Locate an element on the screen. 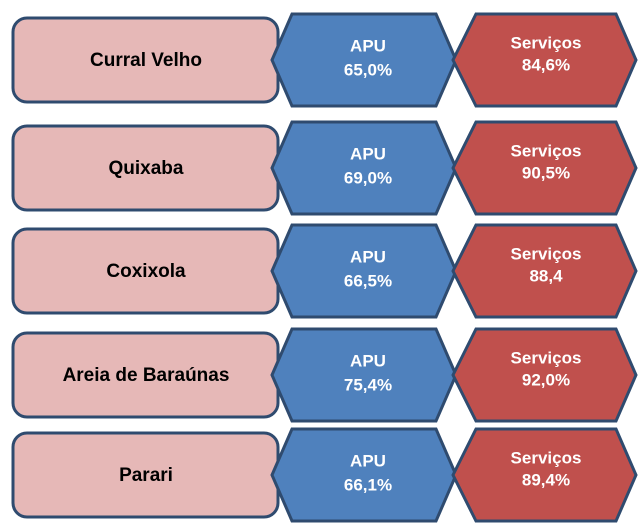 The image size is (638, 523). servicos-value: 89,4% is located at coordinates (546, 479).